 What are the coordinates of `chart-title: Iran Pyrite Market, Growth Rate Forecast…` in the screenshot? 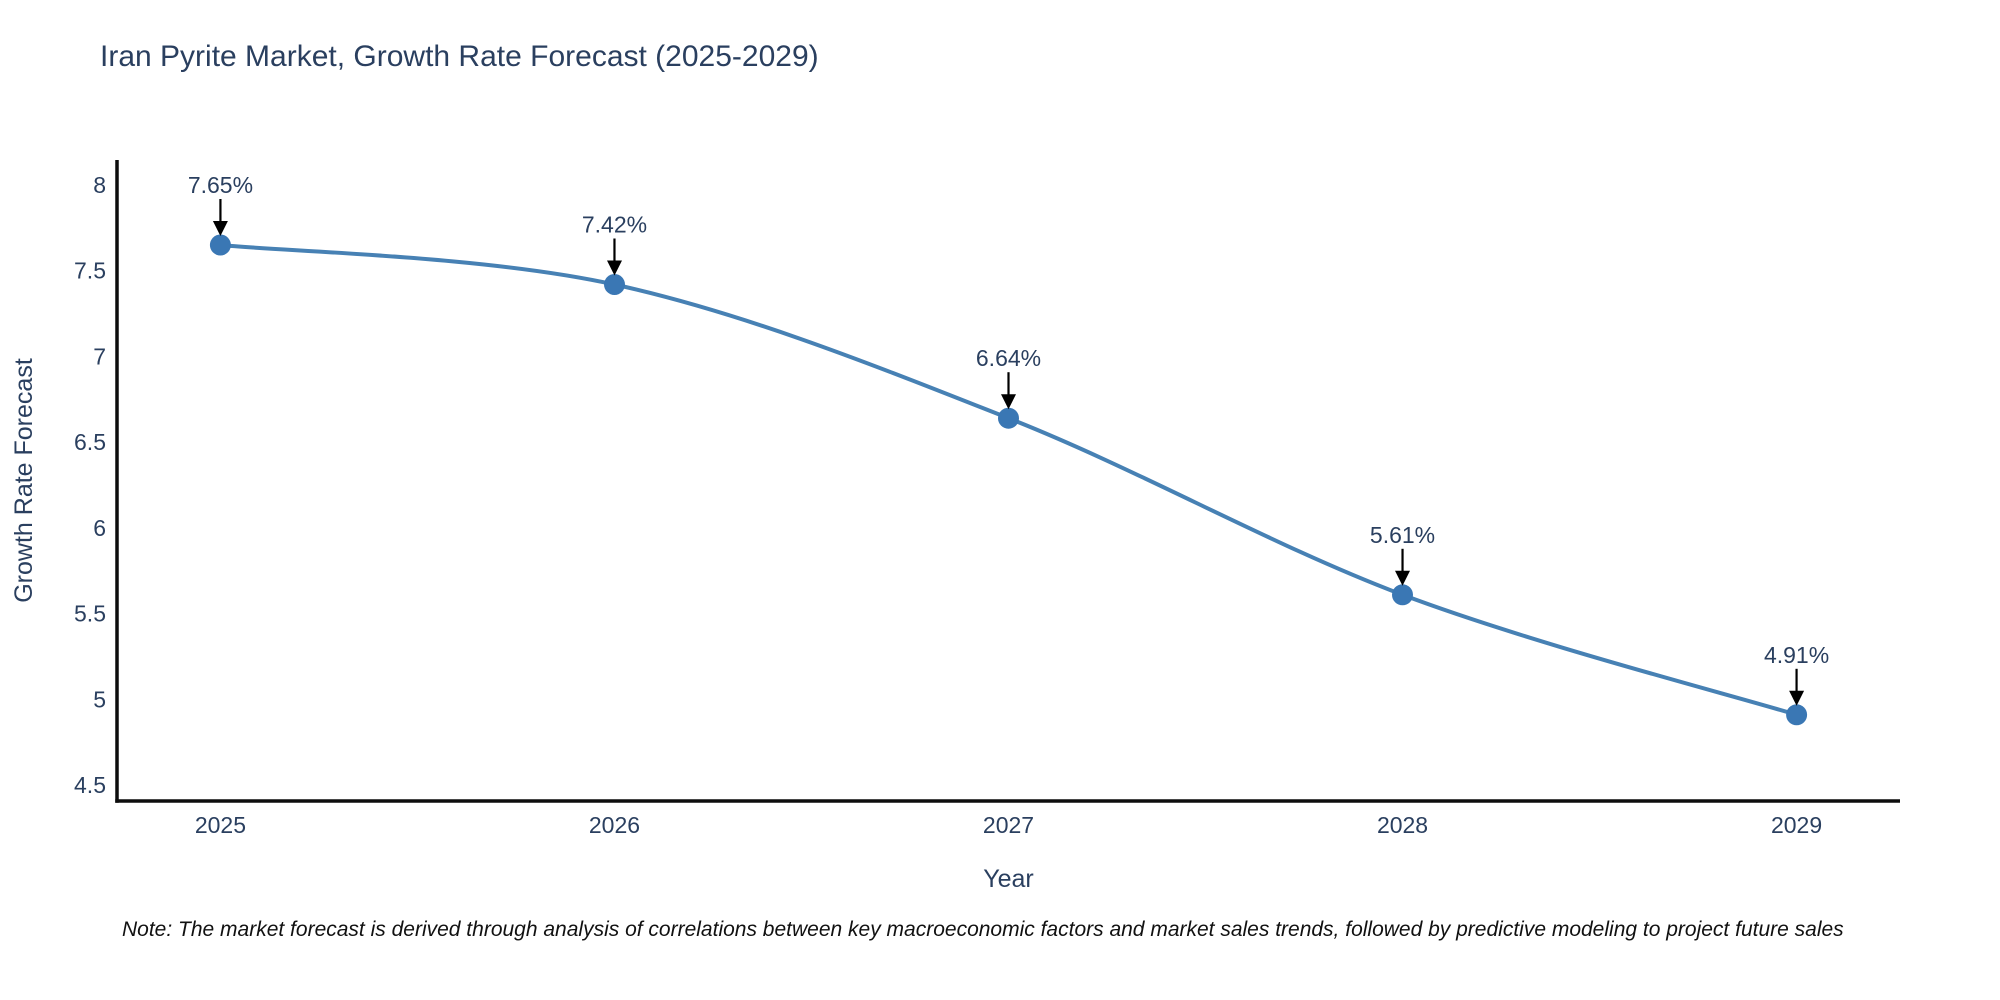 It's located at (459, 56).